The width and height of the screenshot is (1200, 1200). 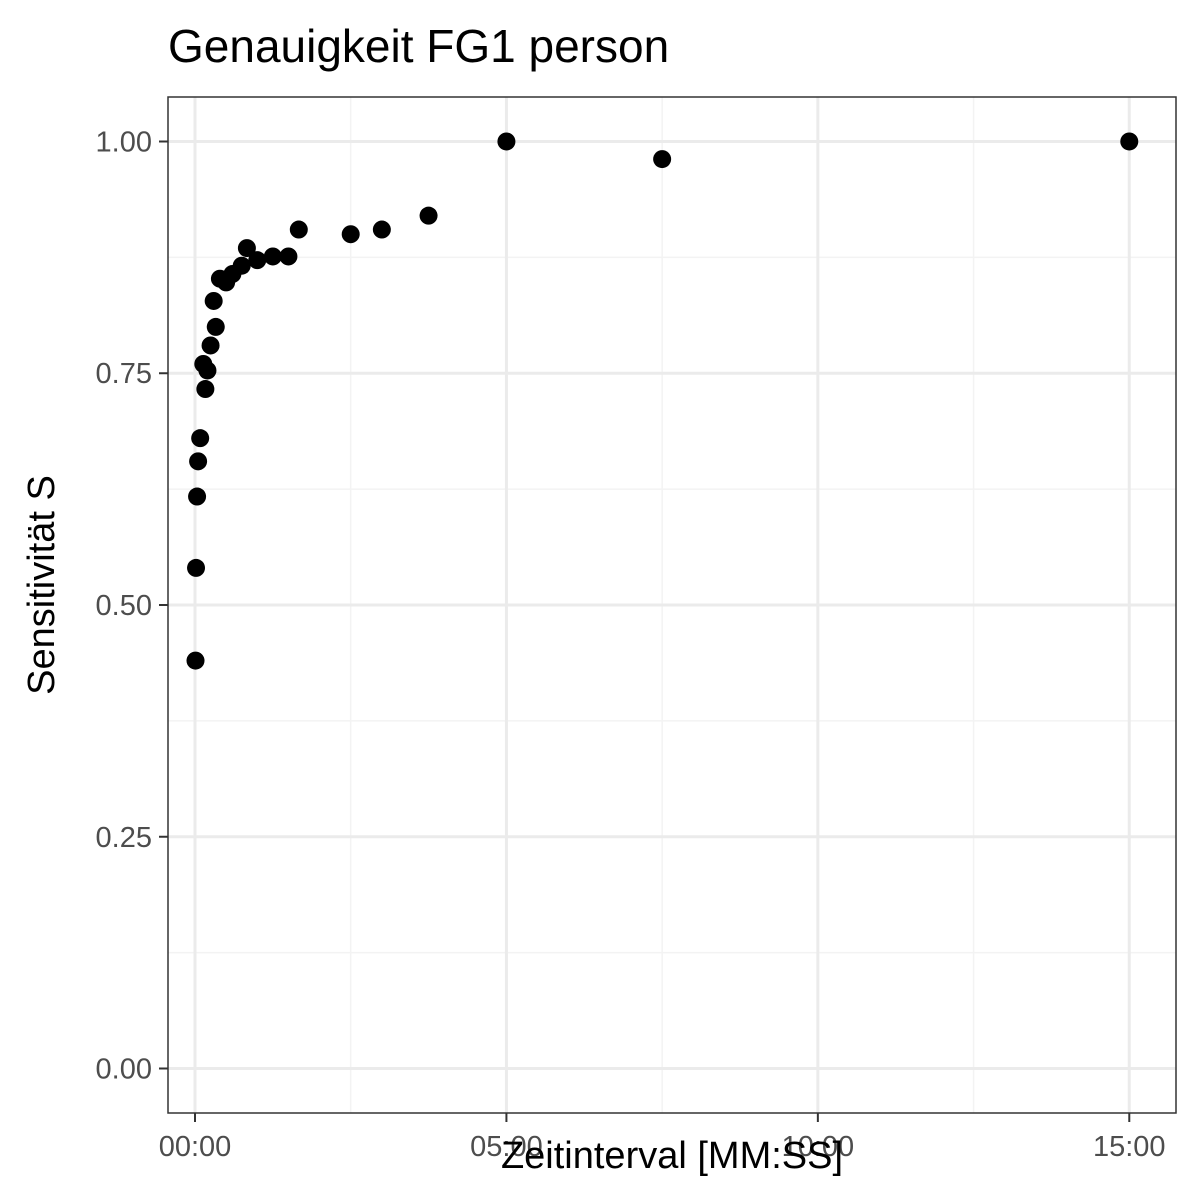 I want to click on y-tick-label: 0.50, so click(x=124, y=606).